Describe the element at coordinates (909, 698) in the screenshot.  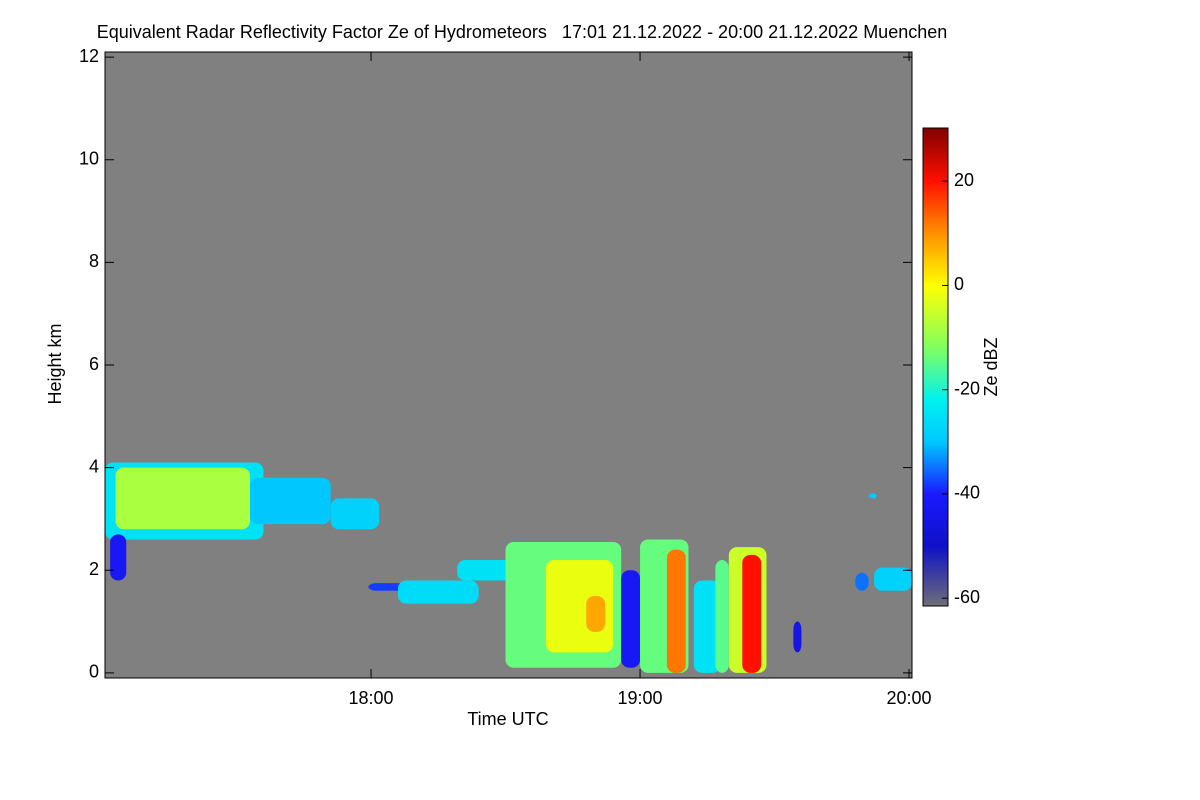
I see `x-tick-label: 20:00` at that location.